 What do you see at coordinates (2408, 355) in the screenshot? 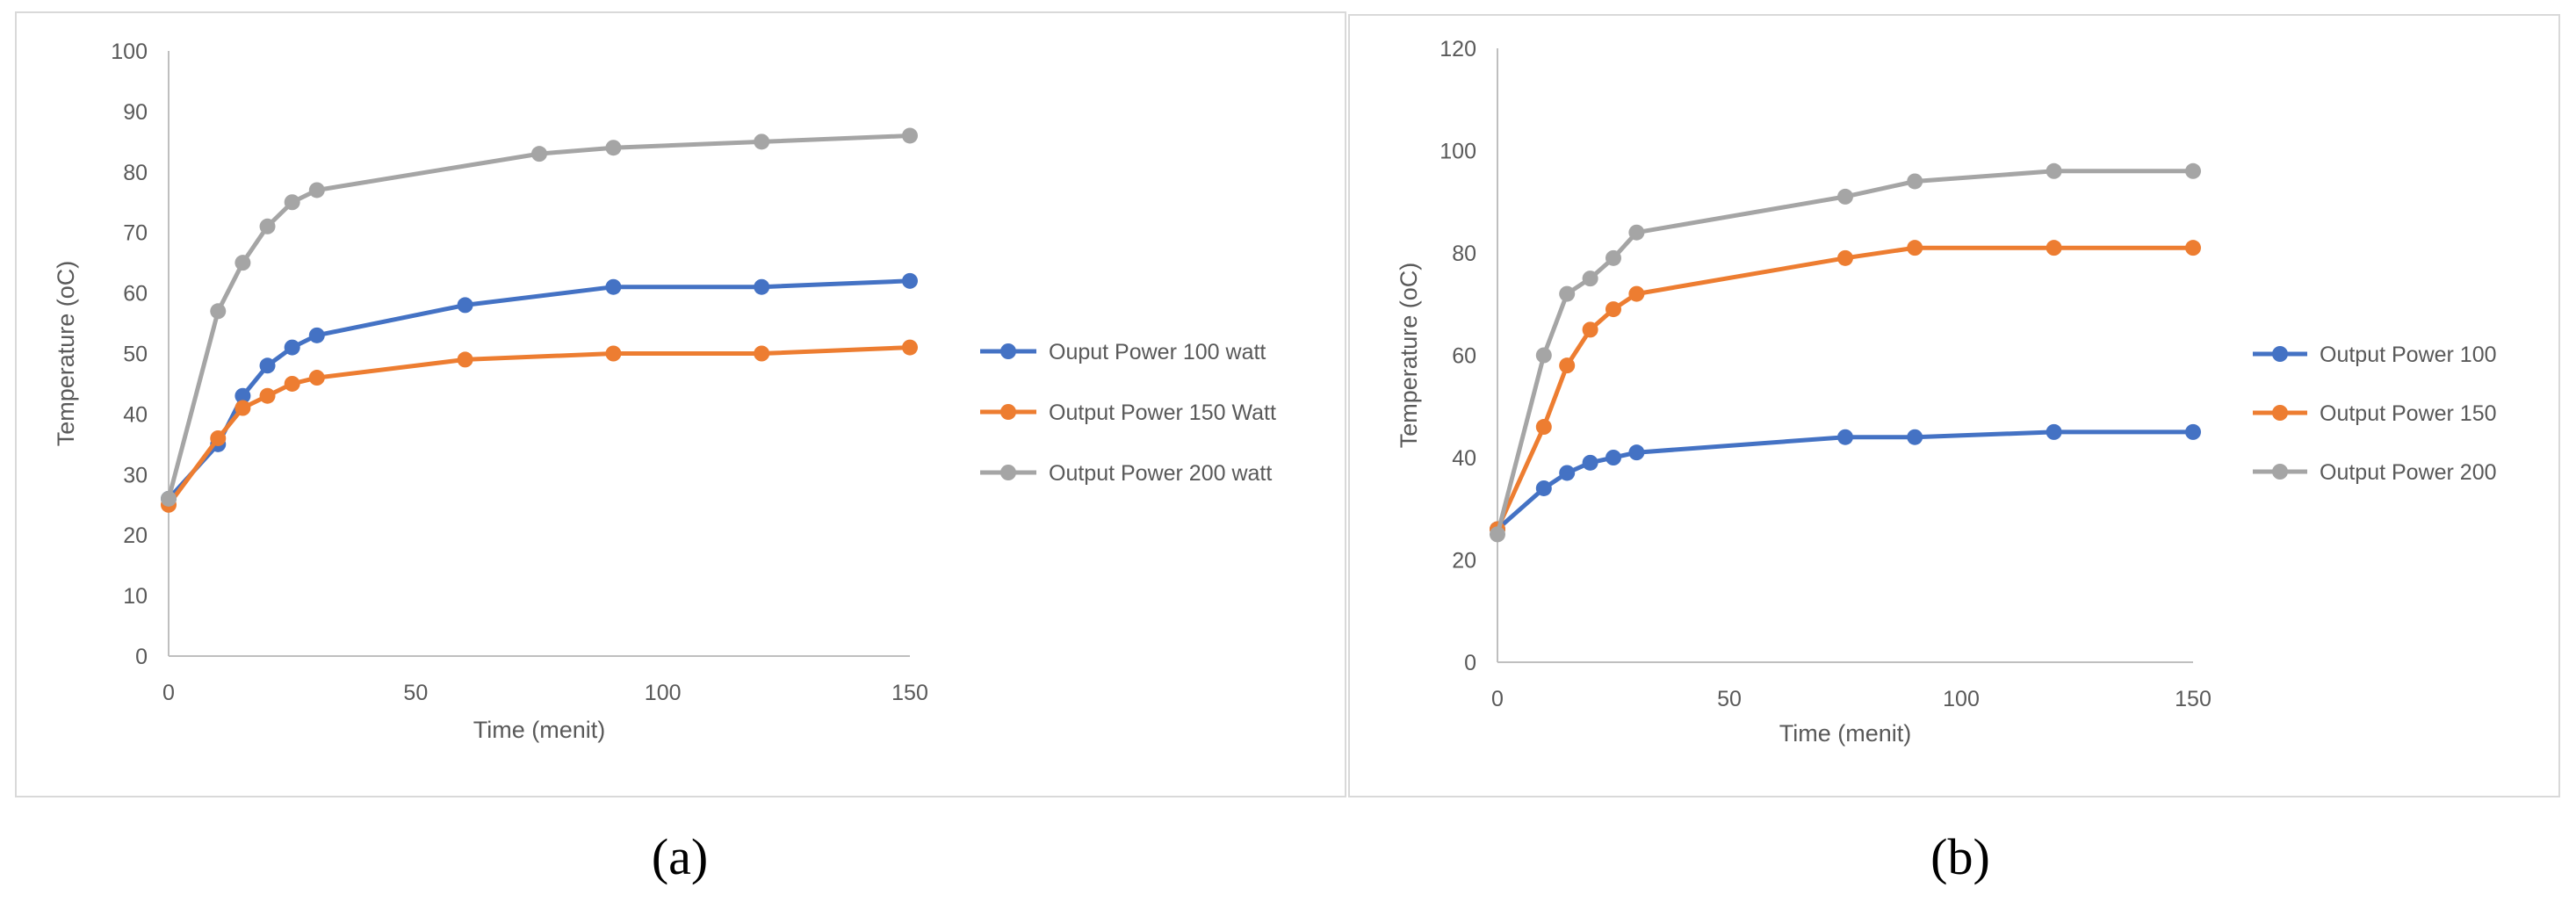
I see `legend-label: Output Power 100` at bounding box center [2408, 355].